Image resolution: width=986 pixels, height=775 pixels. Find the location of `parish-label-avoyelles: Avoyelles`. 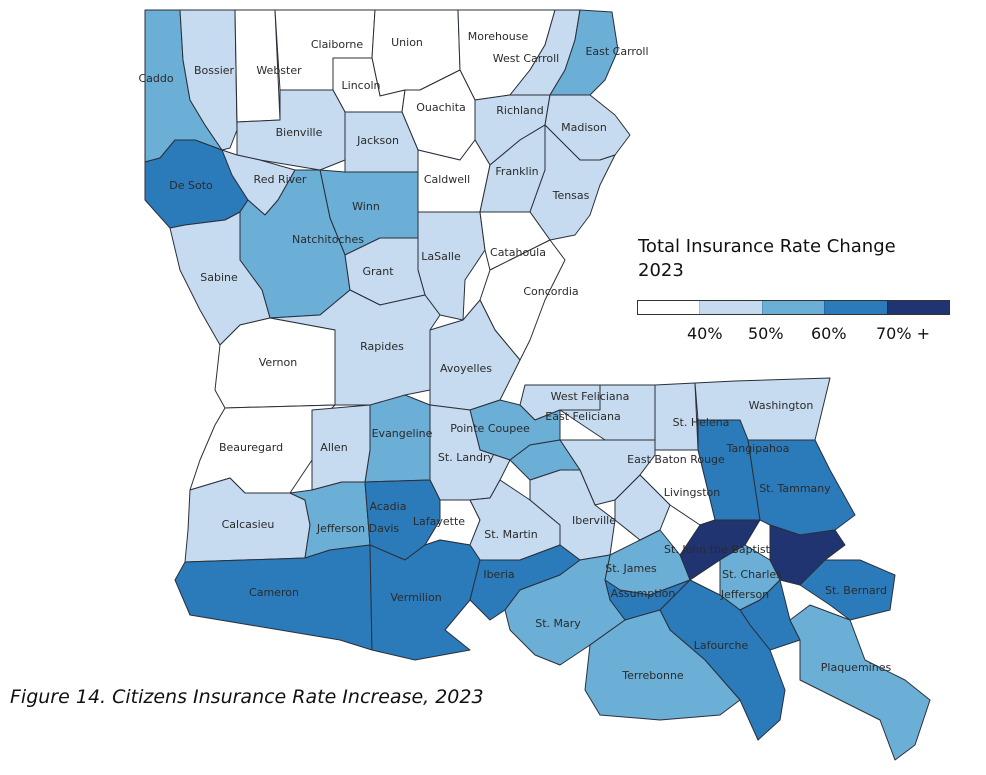

parish-label-avoyelles: Avoyelles is located at coordinates (466, 368).